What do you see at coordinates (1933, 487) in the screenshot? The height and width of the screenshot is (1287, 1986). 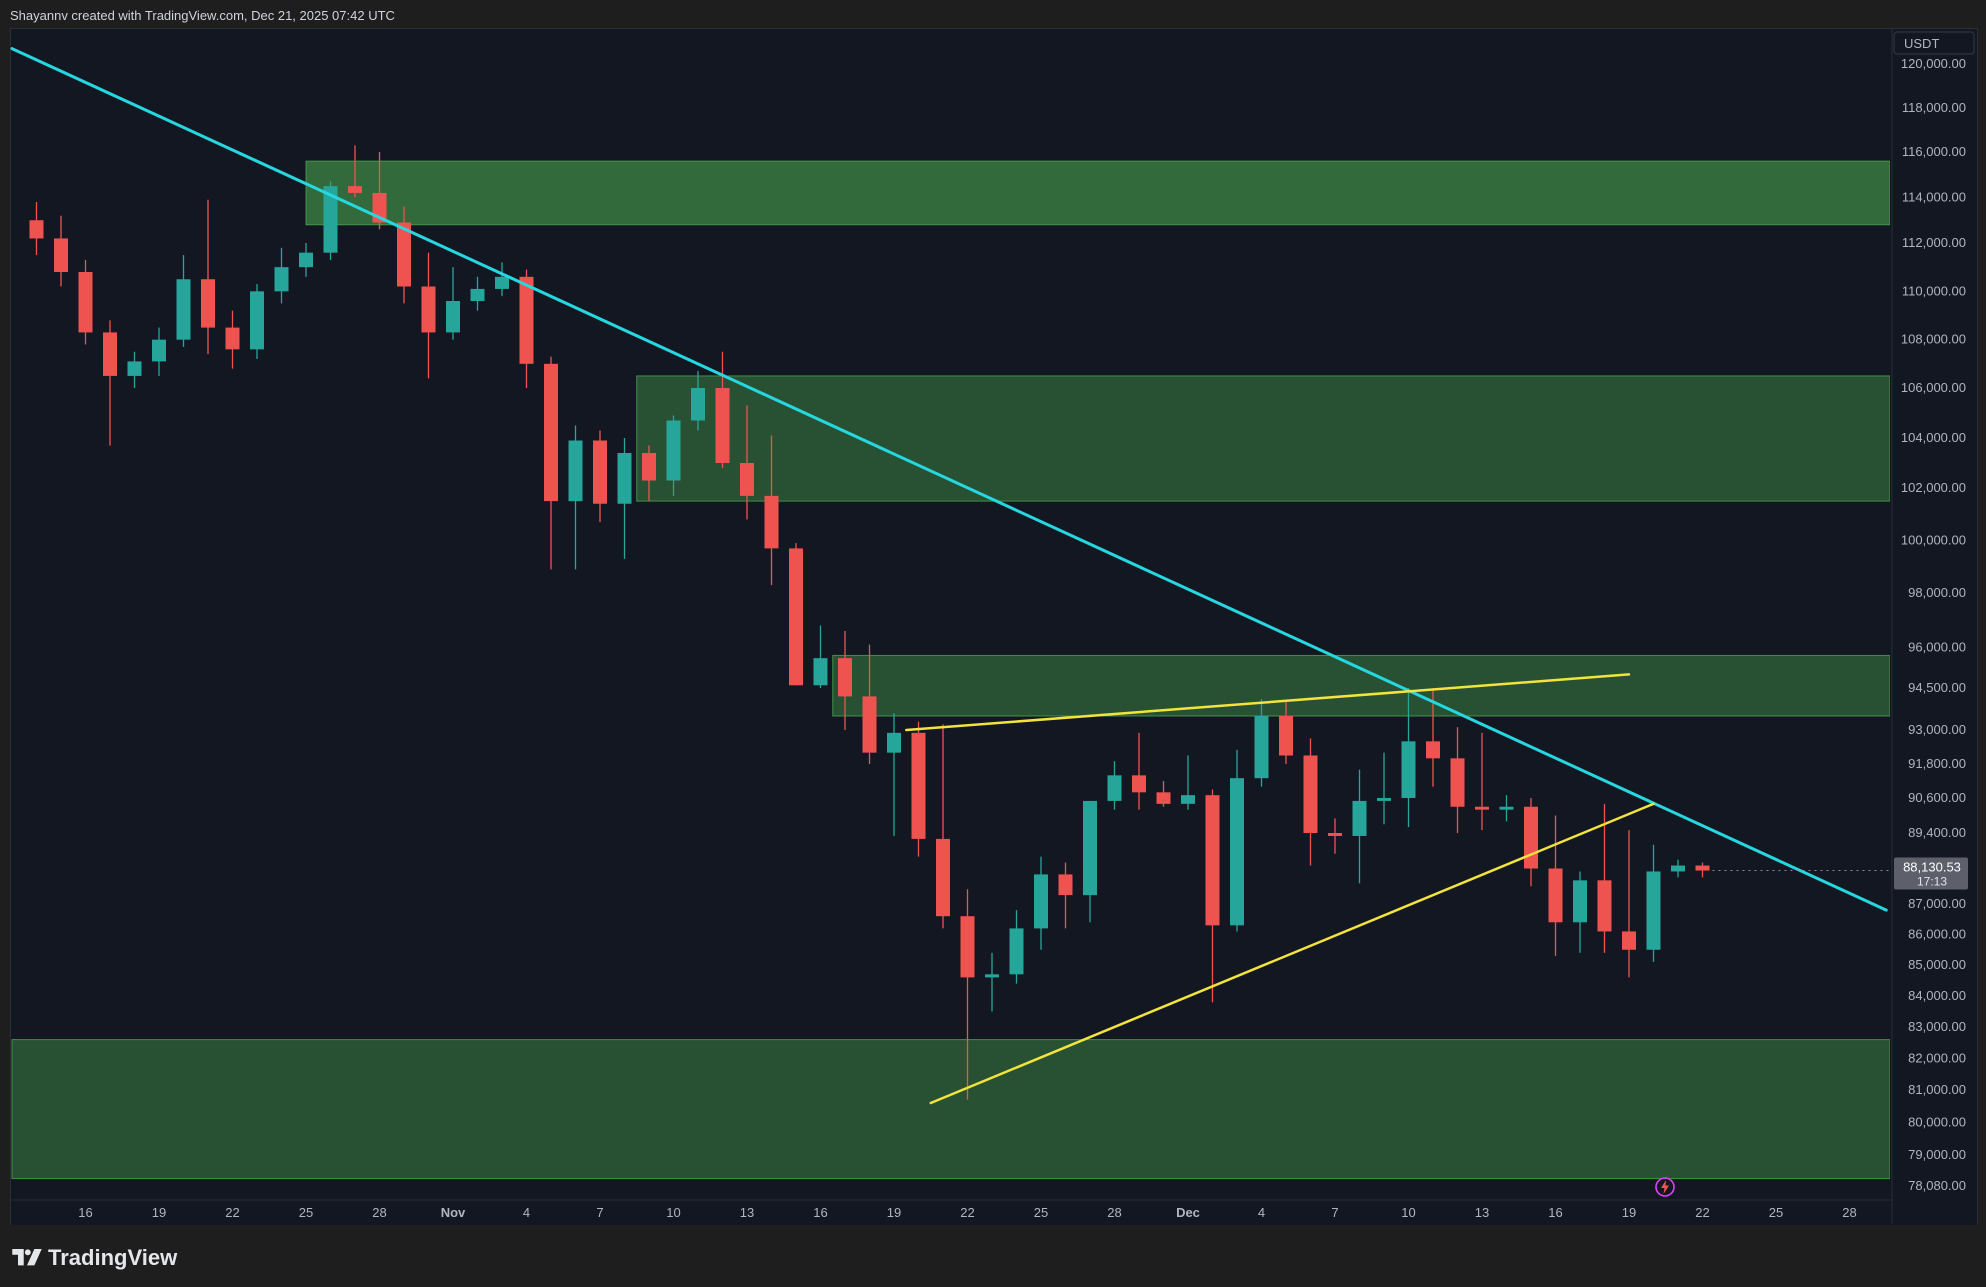 I see `y-tick-label: 102,000.00` at bounding box center [1933, 487].